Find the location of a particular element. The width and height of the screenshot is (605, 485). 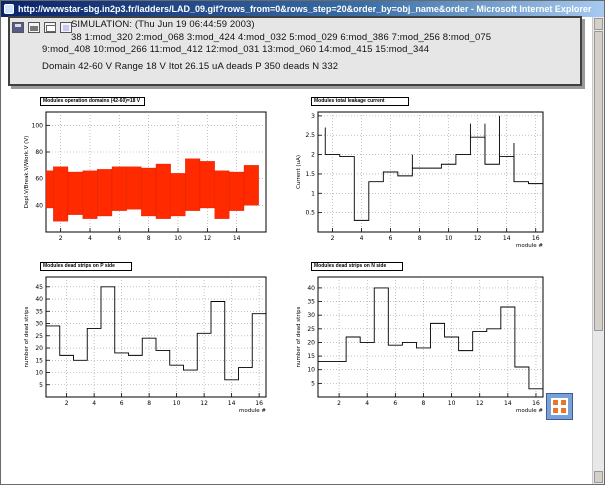

tick-label-y: 1 is located at coordinates (313, 193).